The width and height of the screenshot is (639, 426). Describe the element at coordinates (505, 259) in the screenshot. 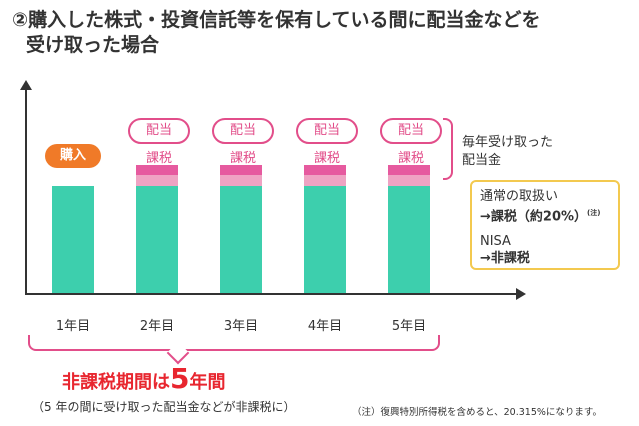

I see `nisa-tax-free: →非課税` at that location.